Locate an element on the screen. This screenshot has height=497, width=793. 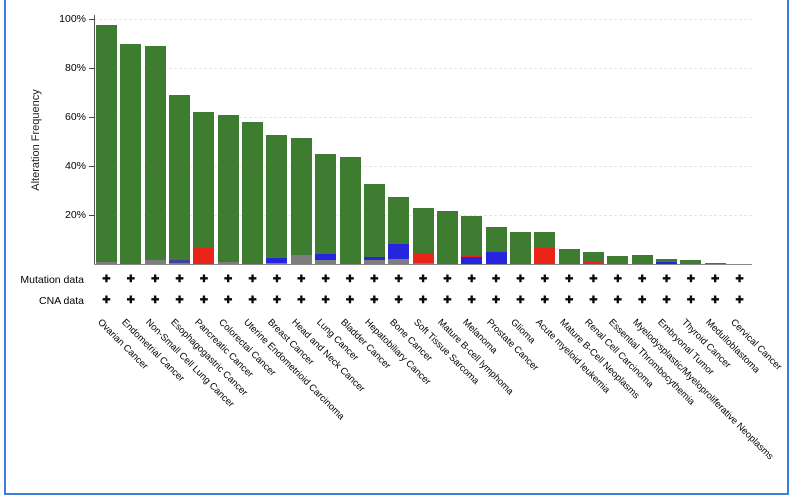
x-axis-line is located at coordinates (423, 264).